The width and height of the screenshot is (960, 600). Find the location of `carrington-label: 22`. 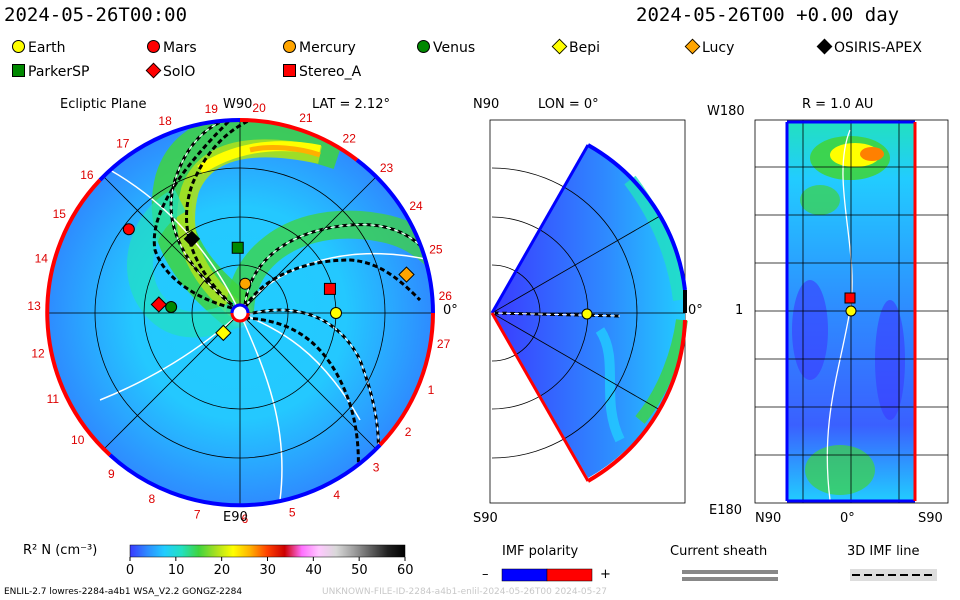

carrington-label: 22 is located at coordinates (350, 138).